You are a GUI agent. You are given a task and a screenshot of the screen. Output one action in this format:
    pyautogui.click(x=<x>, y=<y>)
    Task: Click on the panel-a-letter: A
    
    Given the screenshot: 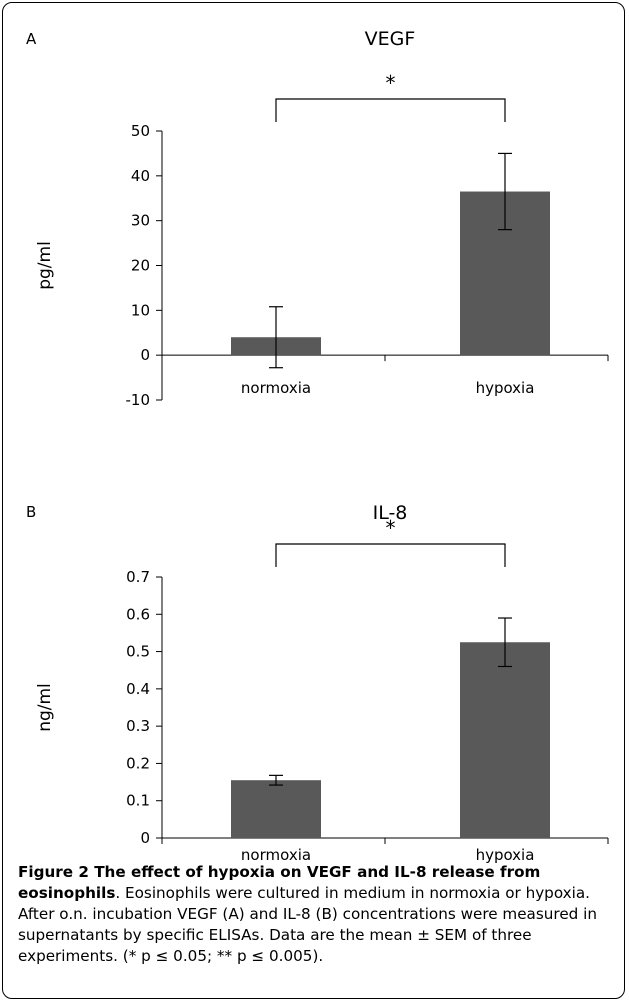 What is the action you would take?
    pyautogui.click(x=31, y=39)
    